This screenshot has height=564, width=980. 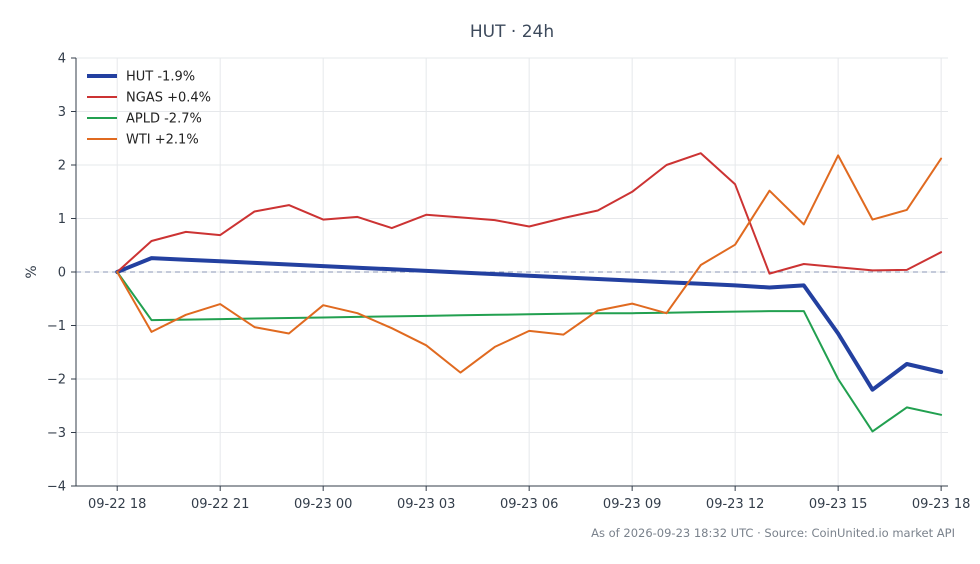 I want to click on y-axis-label: %, so click(x=32, y=271).